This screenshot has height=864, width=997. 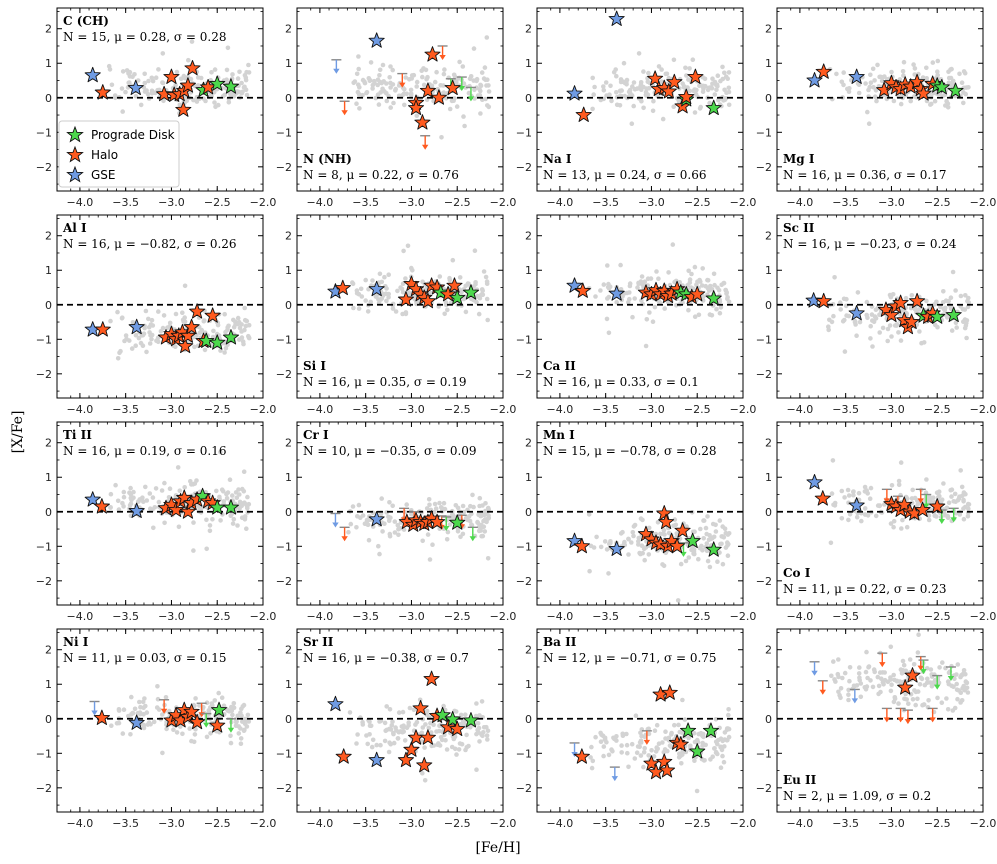 I want to click on panel-stats-label: N = 16, μ = −0.23, σ = 0.24, so click(x=870, y=244).